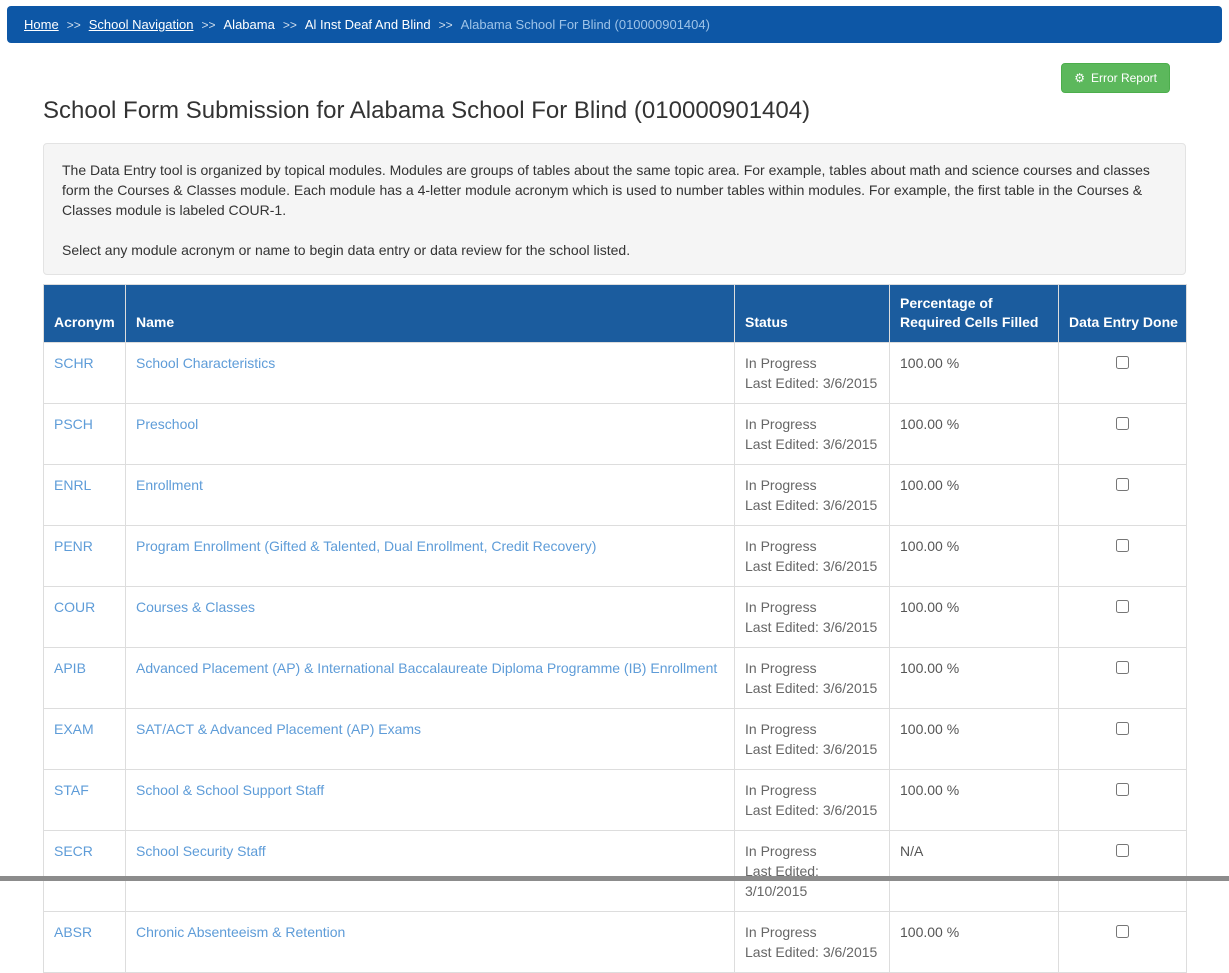  I want to click on module-name-link: School & School Support Staff, so click(230, 790).